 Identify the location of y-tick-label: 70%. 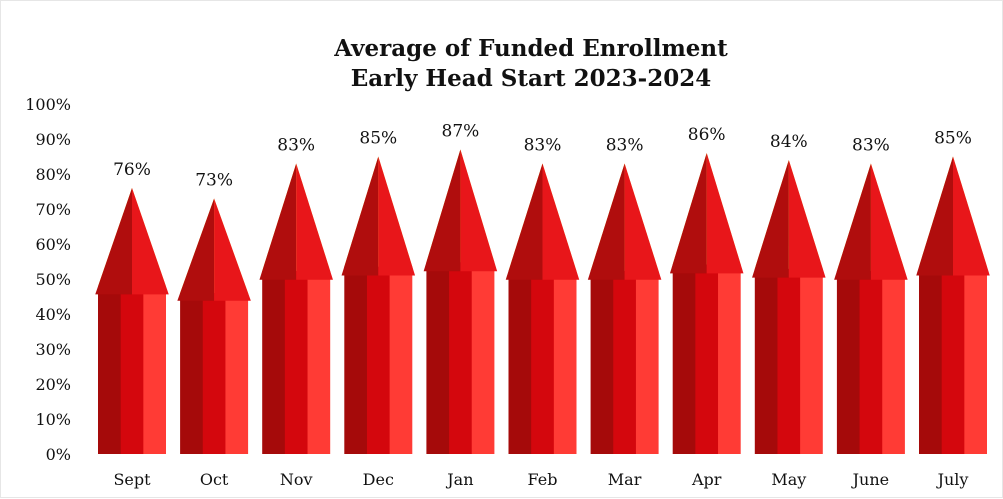
(53, 209).